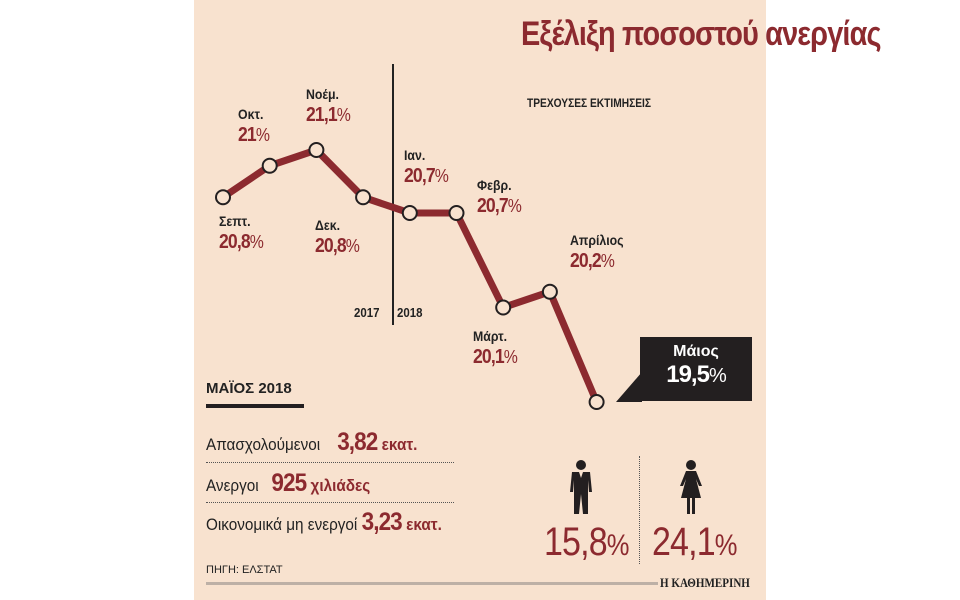 The height and width of the screenshot is (600, 960). I want to click on man-icon, so click(581, 487).